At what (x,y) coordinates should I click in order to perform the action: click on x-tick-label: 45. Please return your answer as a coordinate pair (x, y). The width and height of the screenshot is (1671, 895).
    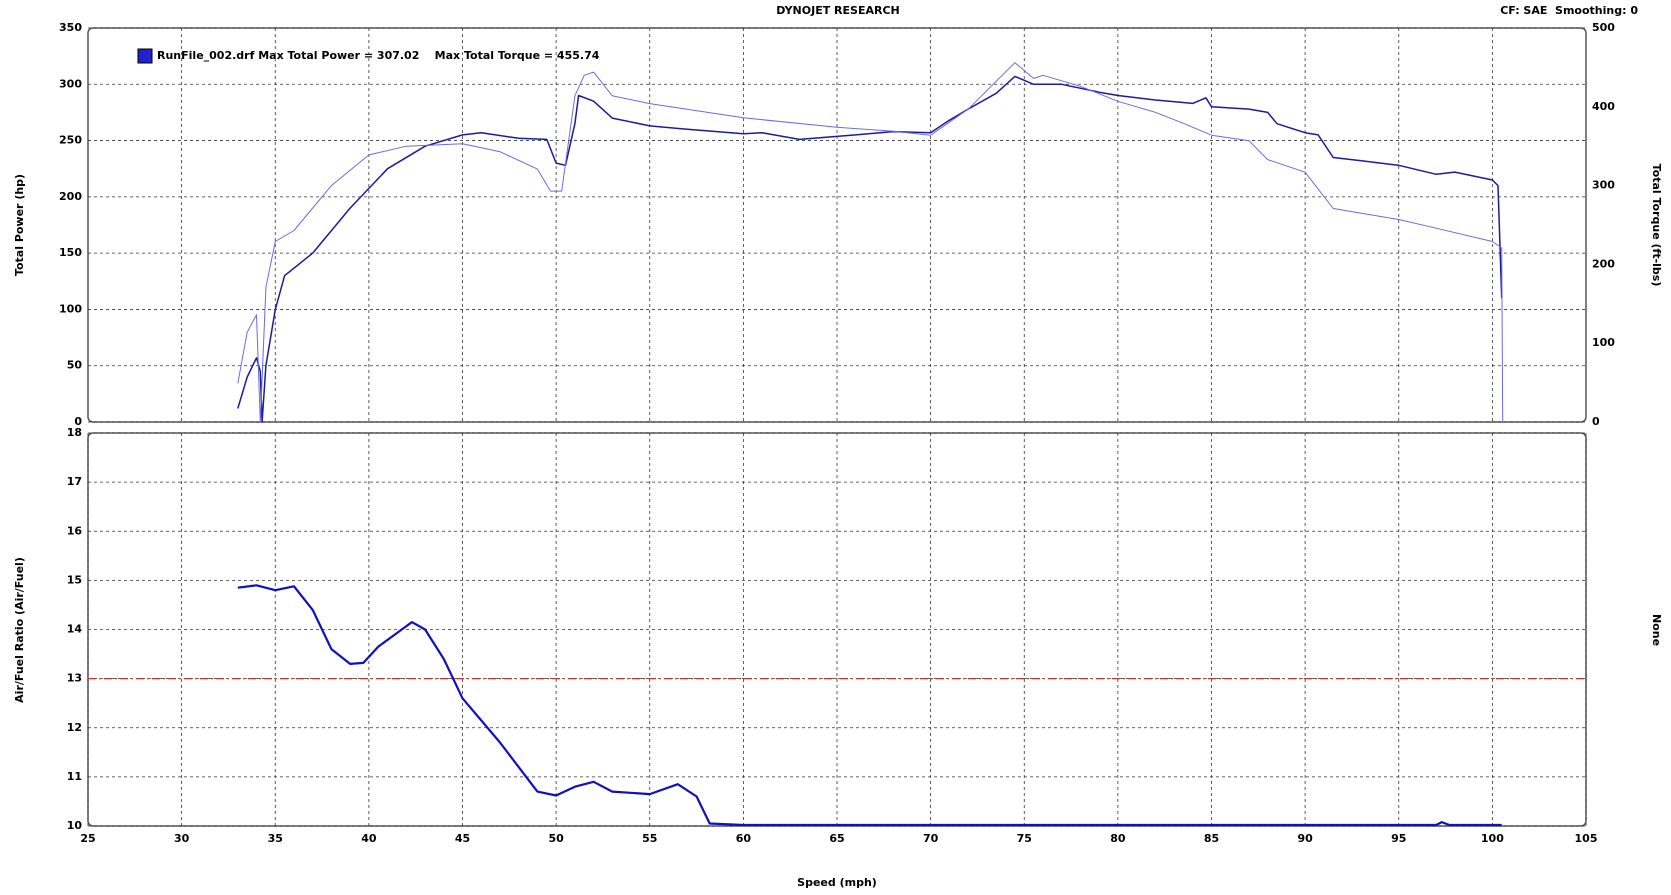
    Looking at the image, I should click on (462, 838).